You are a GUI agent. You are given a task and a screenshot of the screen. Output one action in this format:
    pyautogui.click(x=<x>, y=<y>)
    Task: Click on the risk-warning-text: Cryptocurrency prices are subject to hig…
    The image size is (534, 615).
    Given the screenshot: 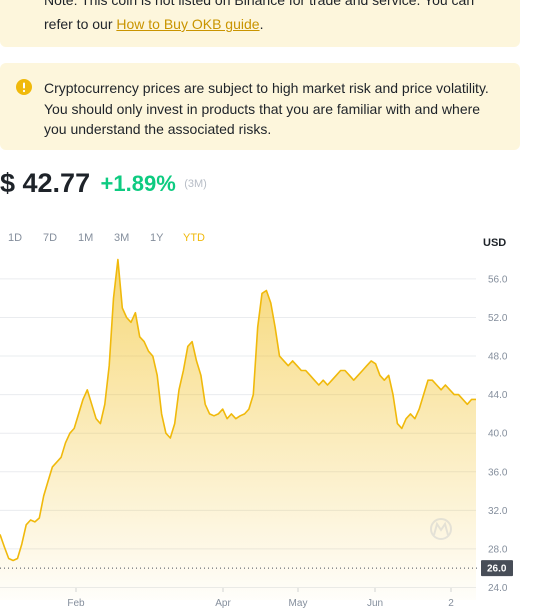 What is the action you would take?
    pyautogui.click(x=266, y=108)
    